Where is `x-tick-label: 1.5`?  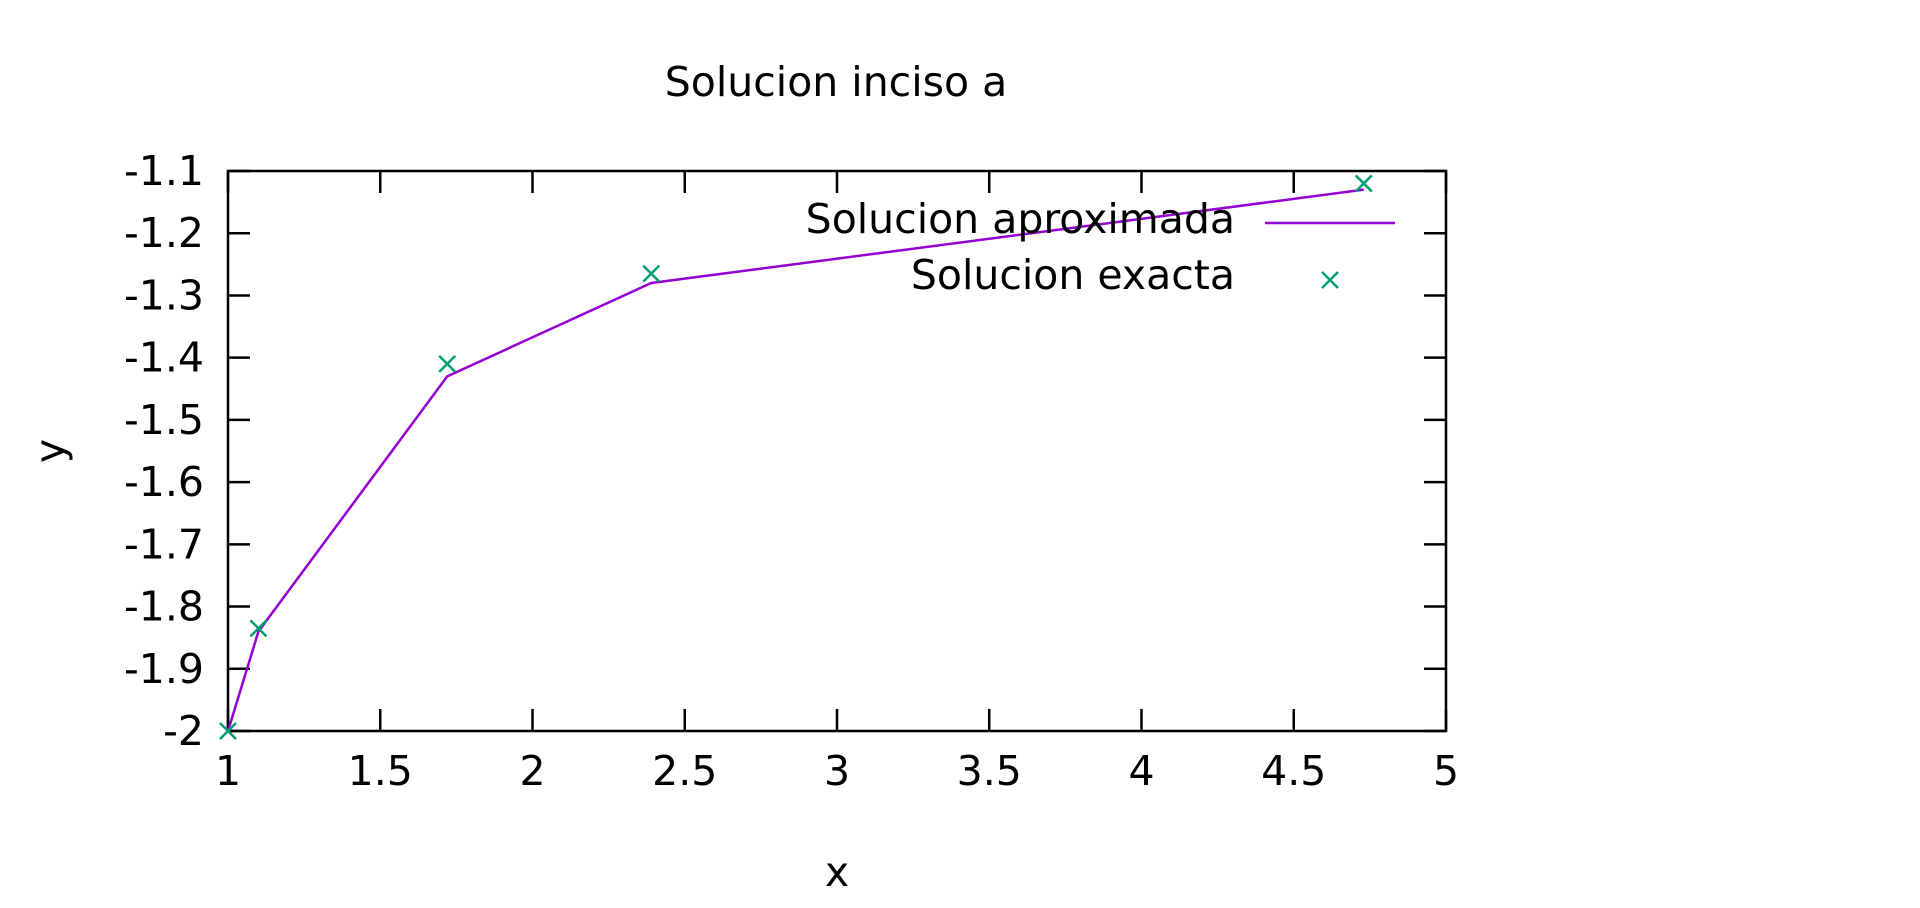 x-tick-label: 1.5 is located at coordinates (380, 771).